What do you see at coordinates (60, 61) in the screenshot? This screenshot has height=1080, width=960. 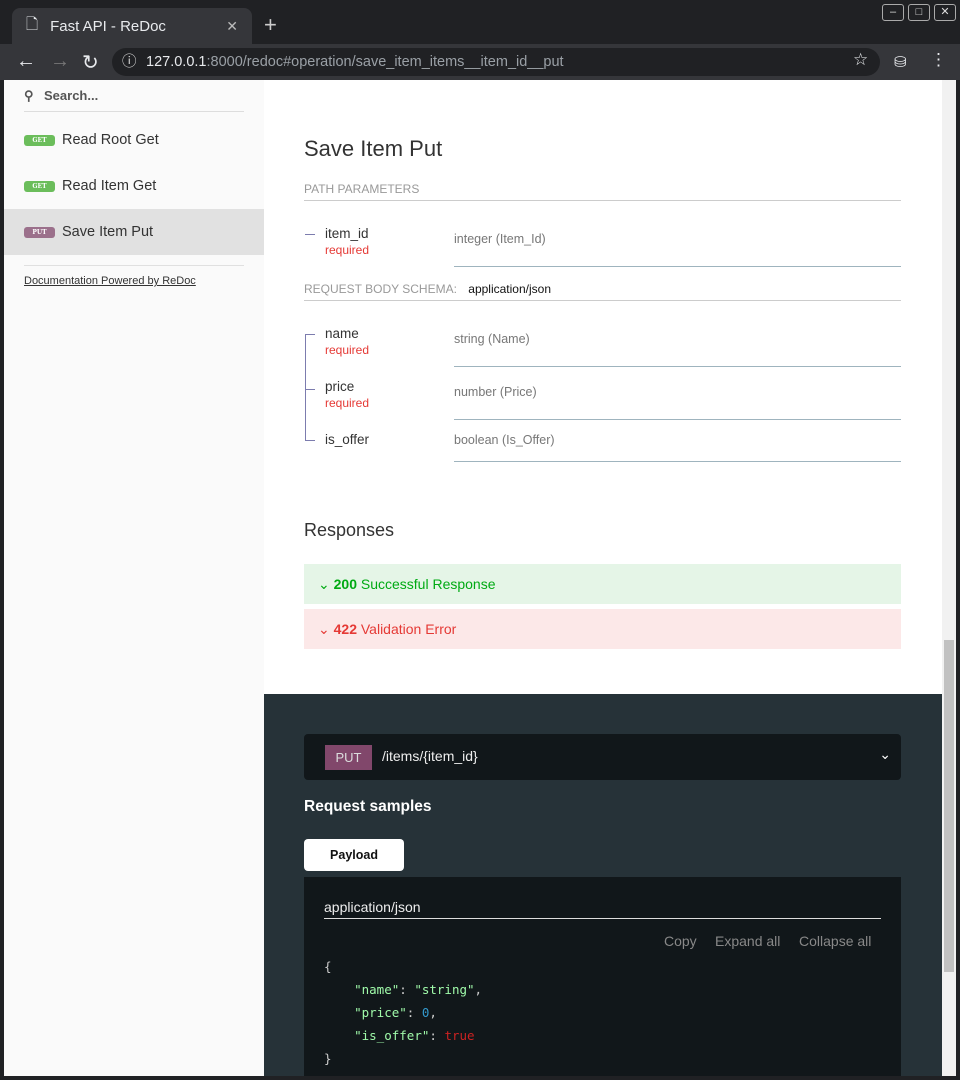 I see `forward-icon: →` at bounding box center [60, 61].